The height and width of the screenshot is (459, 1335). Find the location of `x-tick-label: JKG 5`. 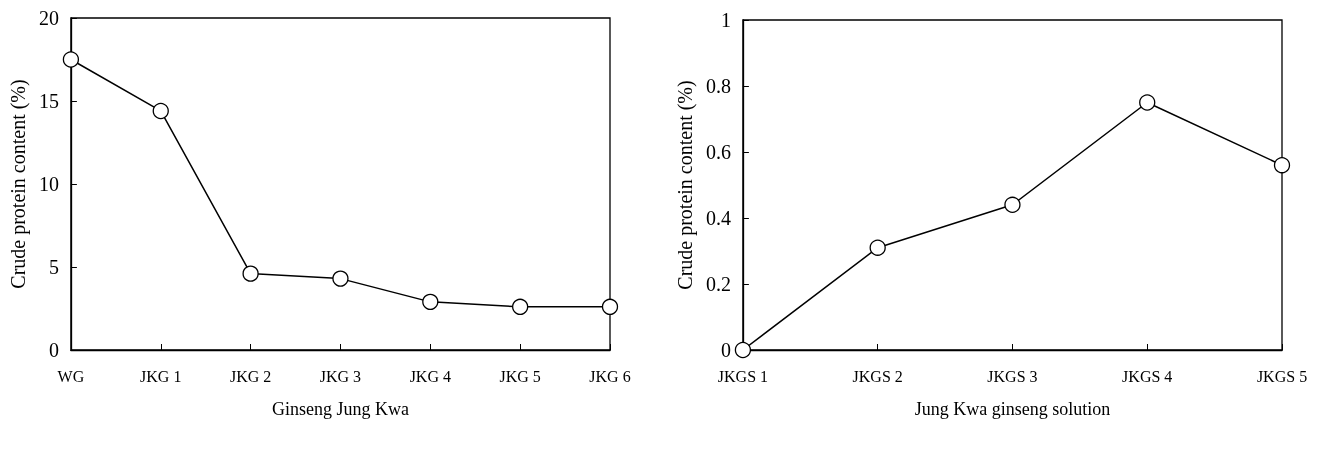

x-tick-label: JKG 5 is located at coordinates (520, 376).